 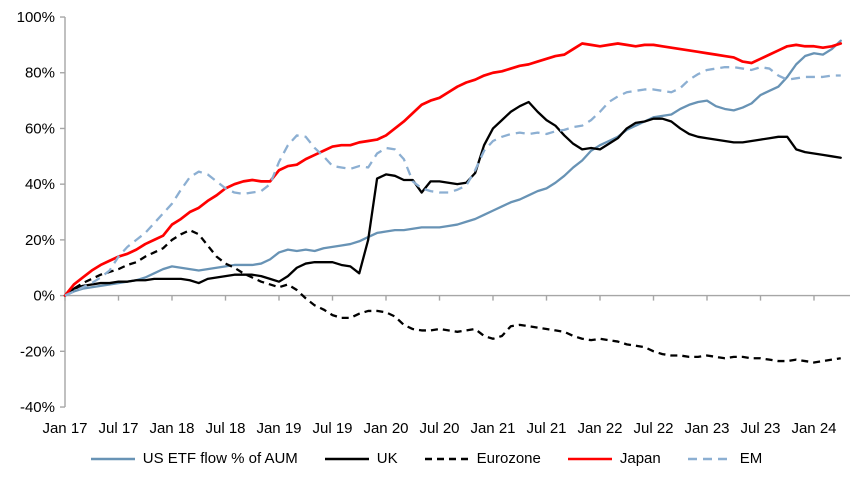 What do you see at coordinates (751, 458) in the screenshot?
I see `legend-label: EM` at bounding box center [751, 458].